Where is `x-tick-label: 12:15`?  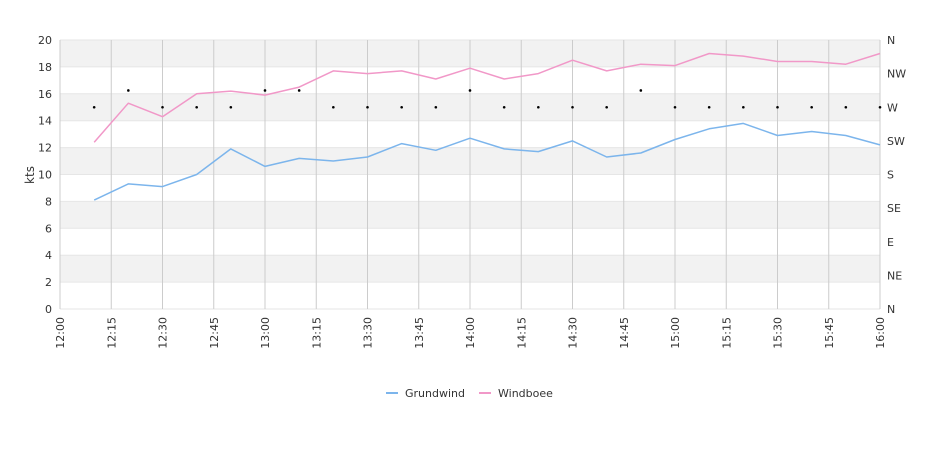
x-tick-label: 12:15 is located at coordinates (111, 333).